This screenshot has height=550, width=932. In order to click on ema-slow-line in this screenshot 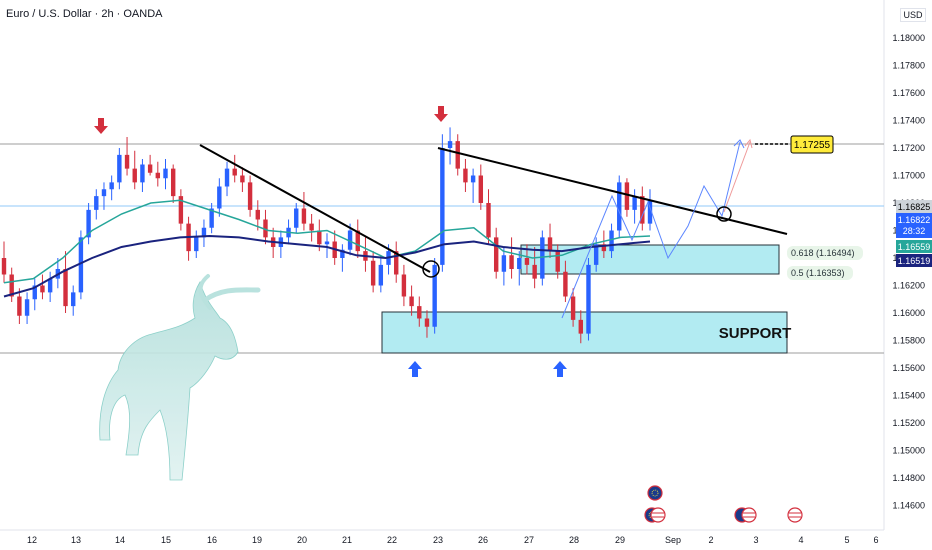, I will do `click(327, 266)`.